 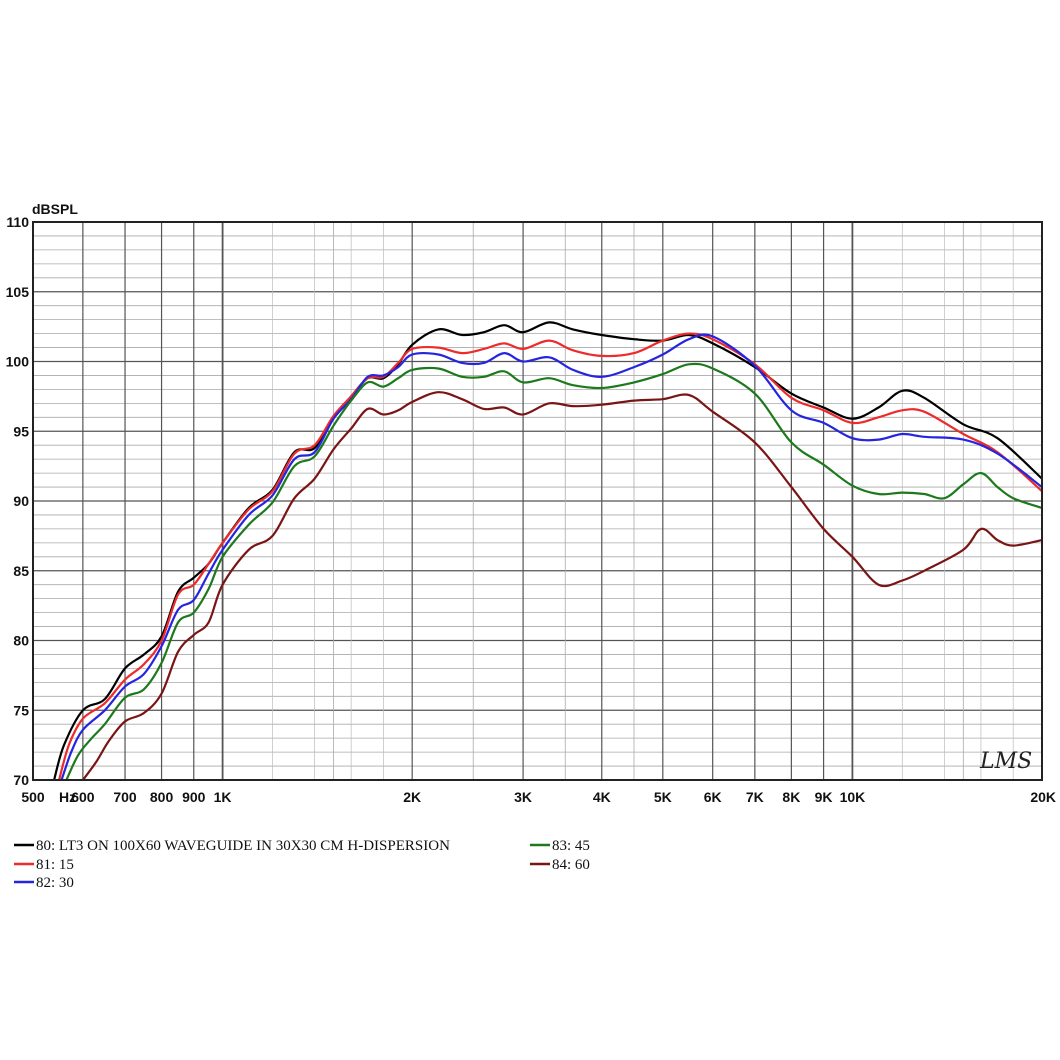 What do you see at coordinates (67, 797) in the screenshot?
I see `x-unit-label: Hz` at bounding box center [67, 797].